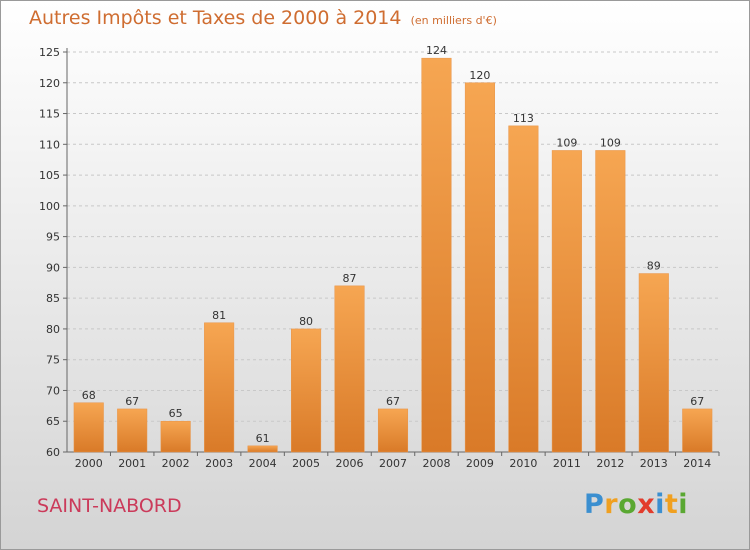 This screenshot has width=750, height=550. What do you see at coordinates (219, 315) in the screenshot?
I see `data-label: 81` at bounding box center [219, 315].